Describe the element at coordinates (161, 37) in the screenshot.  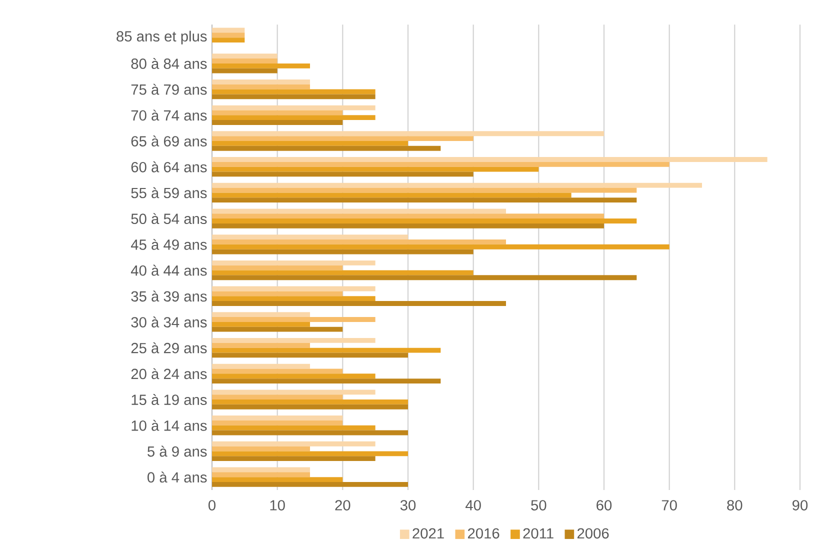
I see `y-tick-label: 85 ans et plus` at that location.